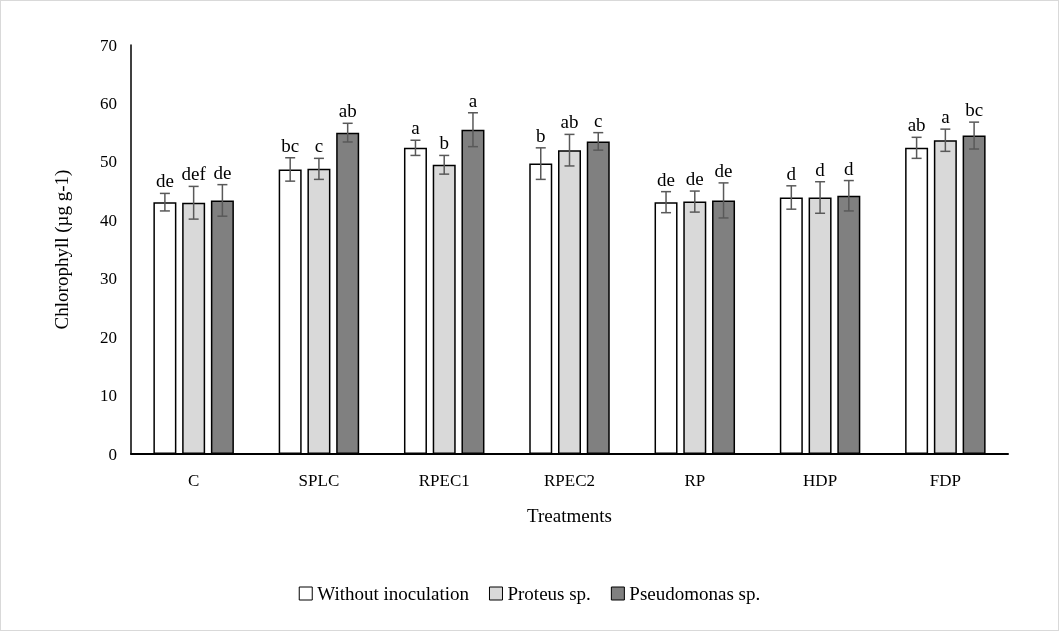 The image size is (1059, 631). Describe the element at coordinates (393, 593) in the screenshot. I see `legend-label: Without inoculation` at that location.